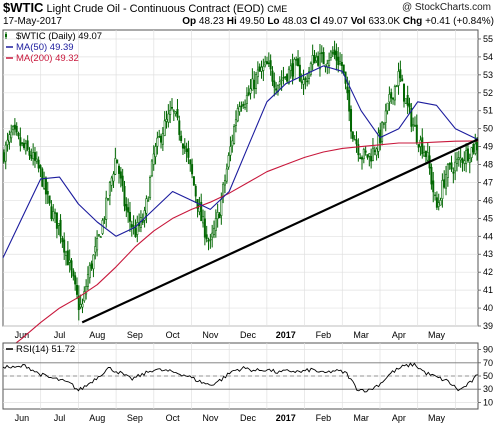 The height and width of the screenshot is (427, 497). What do you see at coordinates (446, 7) in the screenshot?
I see `stockcharts-watermark: @ StockCharts.com` at bounding box center [446, 7].